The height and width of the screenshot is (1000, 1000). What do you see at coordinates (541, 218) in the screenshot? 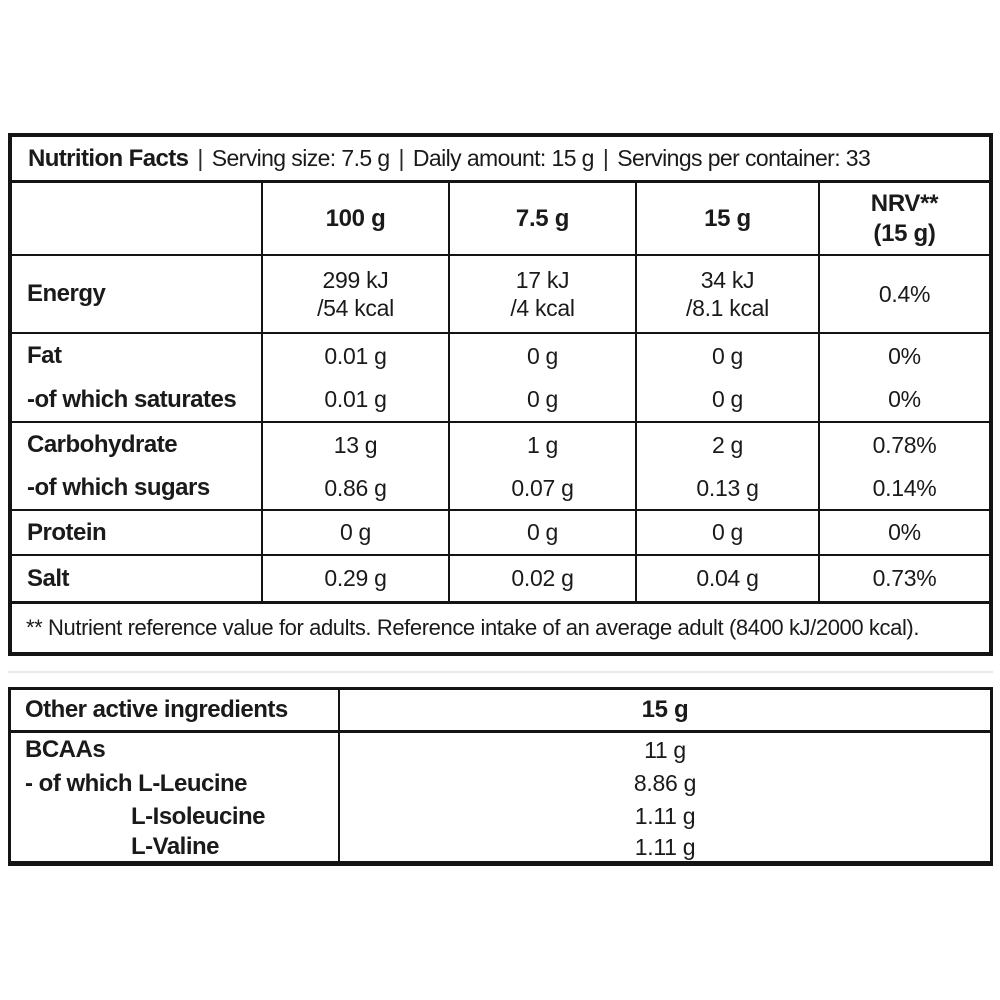
I see `col-header-7-5g: 7.5 g` at bounding box center [541, 218].